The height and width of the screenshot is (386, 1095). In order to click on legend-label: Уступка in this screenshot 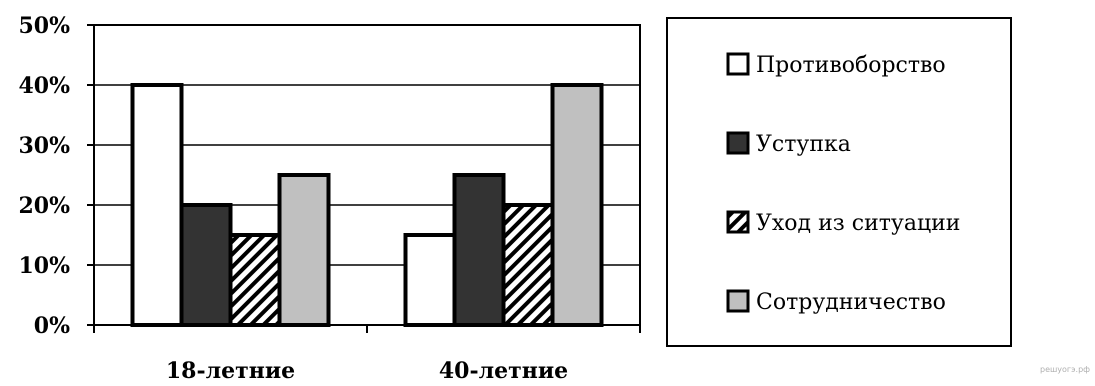, I will do `click(803, 144)`.